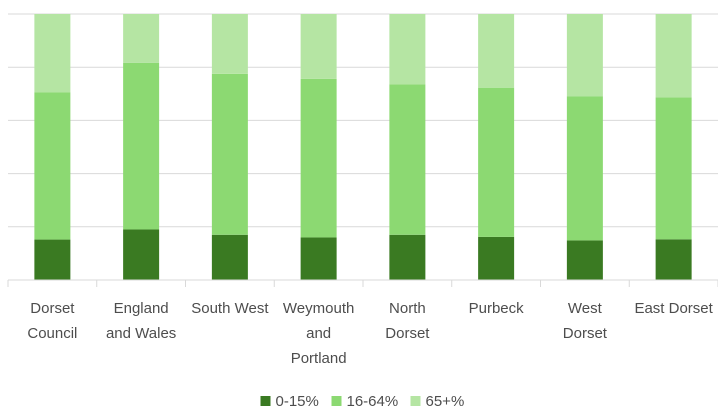 The width and height of the screenshot is (718, 414). I want to click on category-label-line: South West, so click(230, 308).